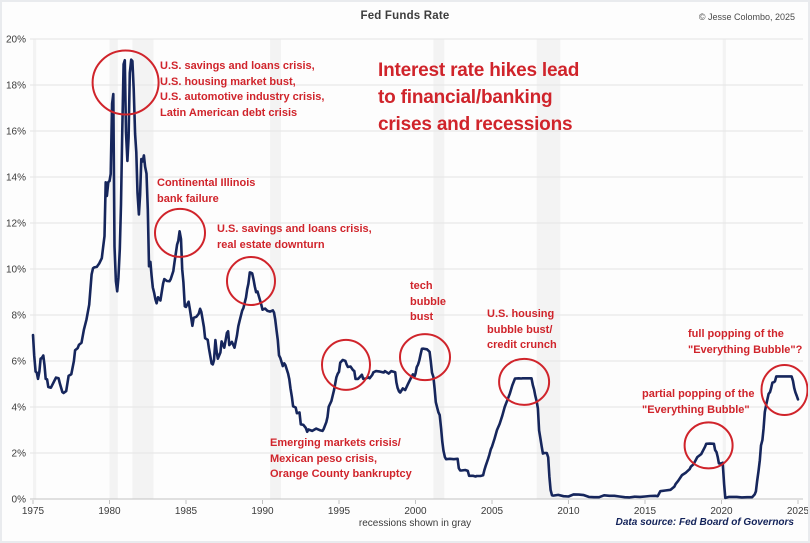 The image size is (810, 543). What do you see at coordinates (704, 522) in the screenshot?
I see `data-source-note: Data source: Fed Board of Governors` at bounding box center [704, 522].